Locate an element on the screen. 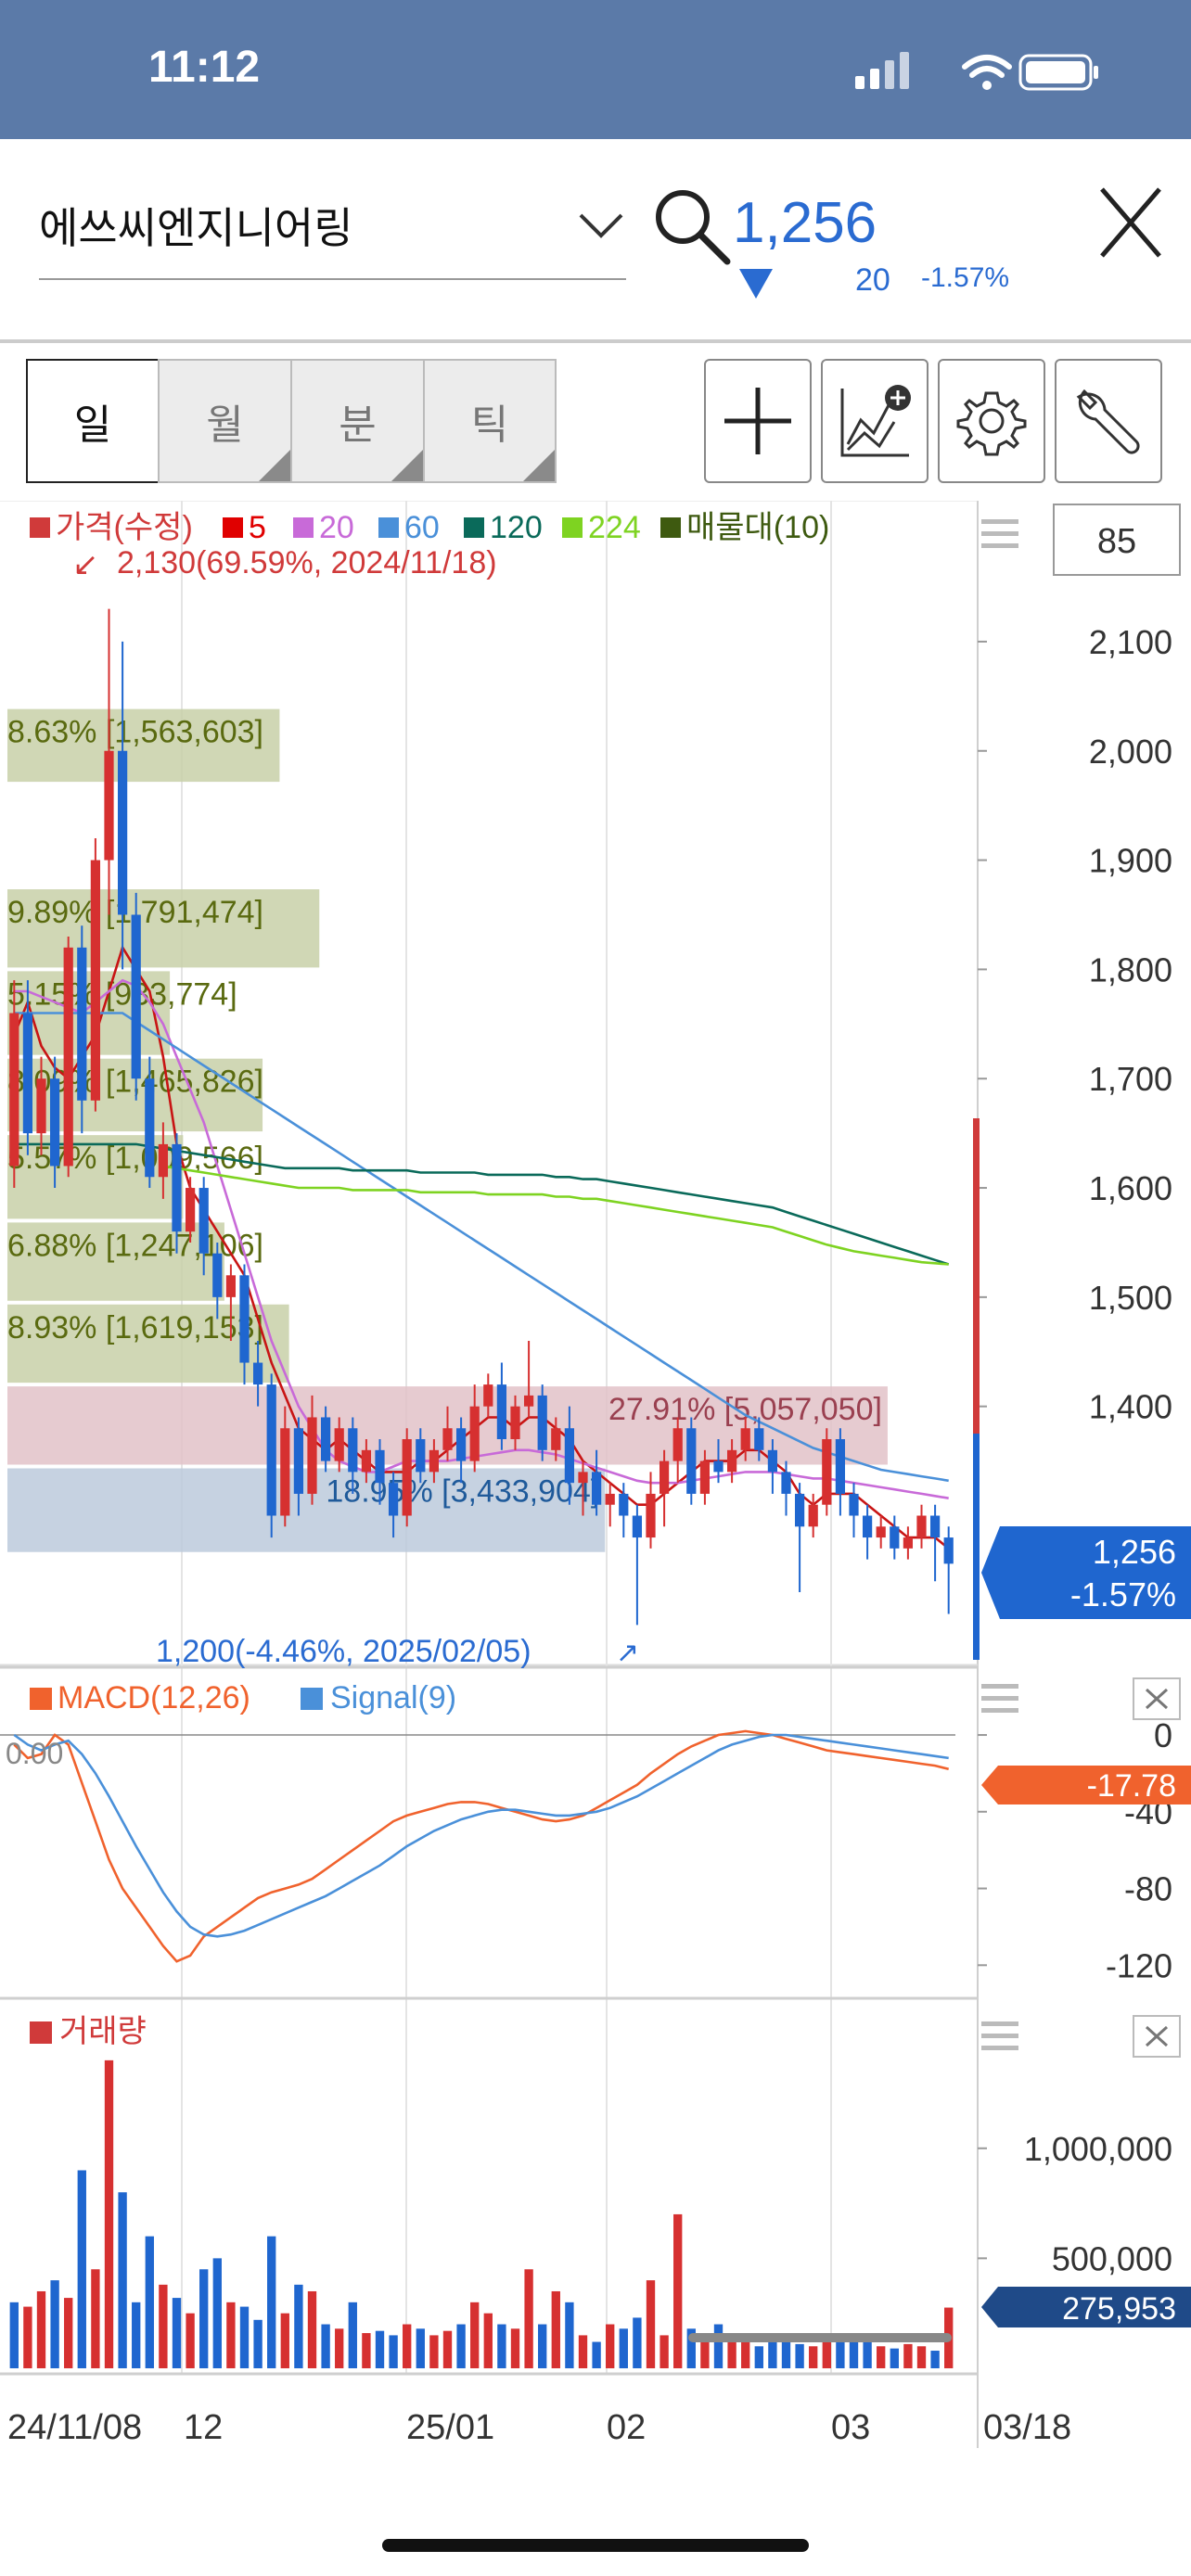  home-indicator is located at coordinates (595, 2545).